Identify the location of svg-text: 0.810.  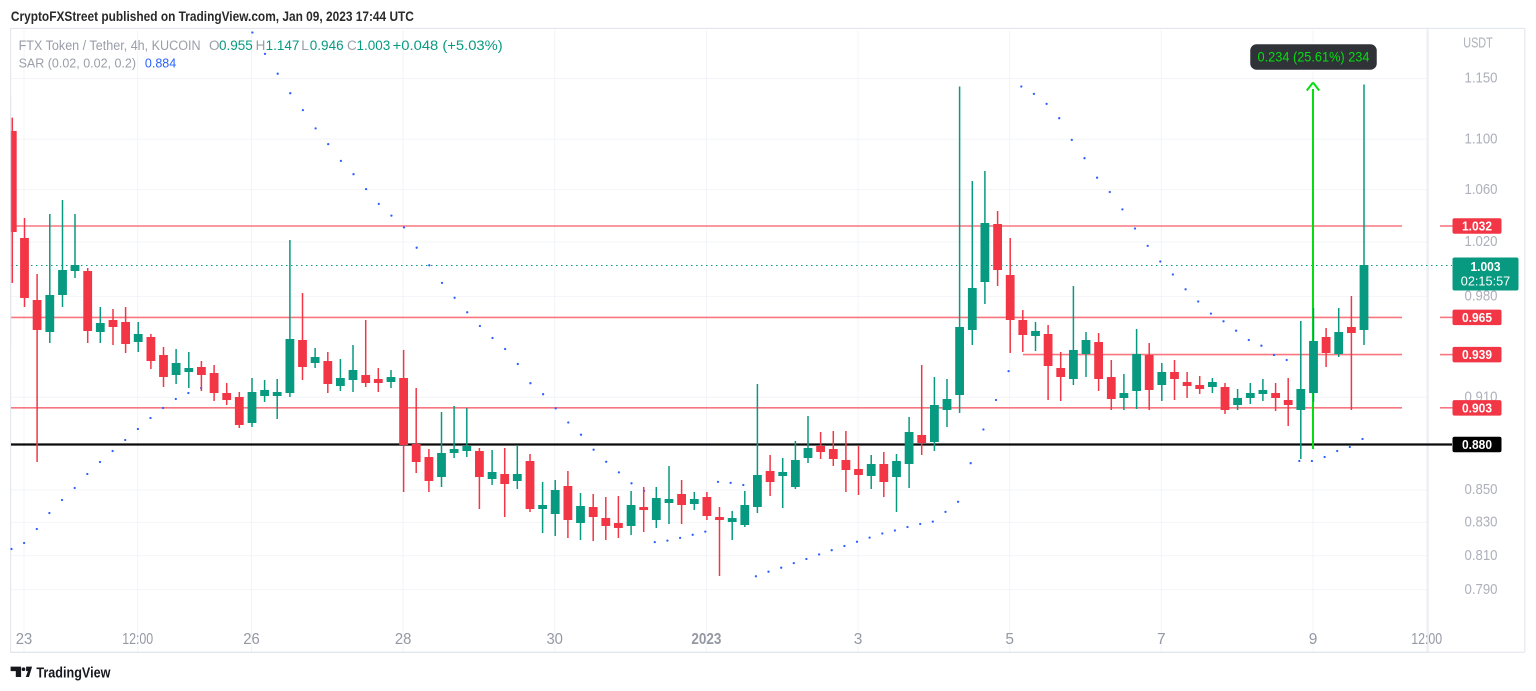
(1481, 555).